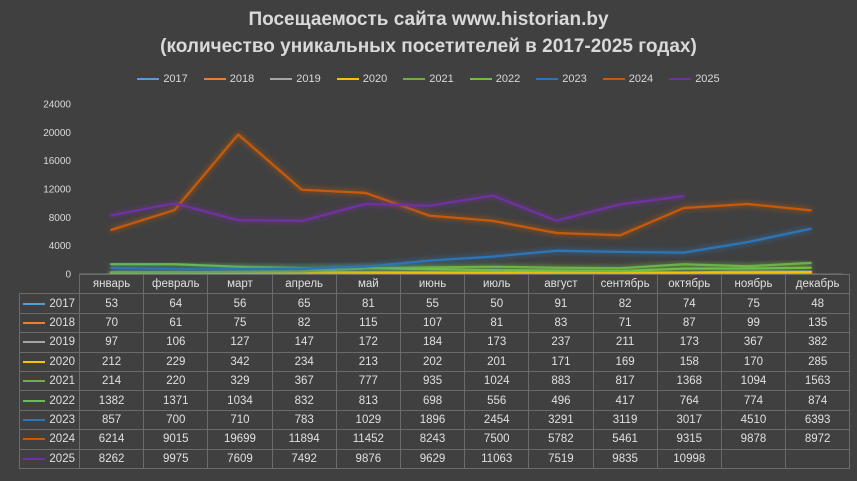 The width and height of the screenshot is (857, 481). Describe the element at coordinates (707, 79) in the screenshot. I see `legend-label: 2025` at that location.